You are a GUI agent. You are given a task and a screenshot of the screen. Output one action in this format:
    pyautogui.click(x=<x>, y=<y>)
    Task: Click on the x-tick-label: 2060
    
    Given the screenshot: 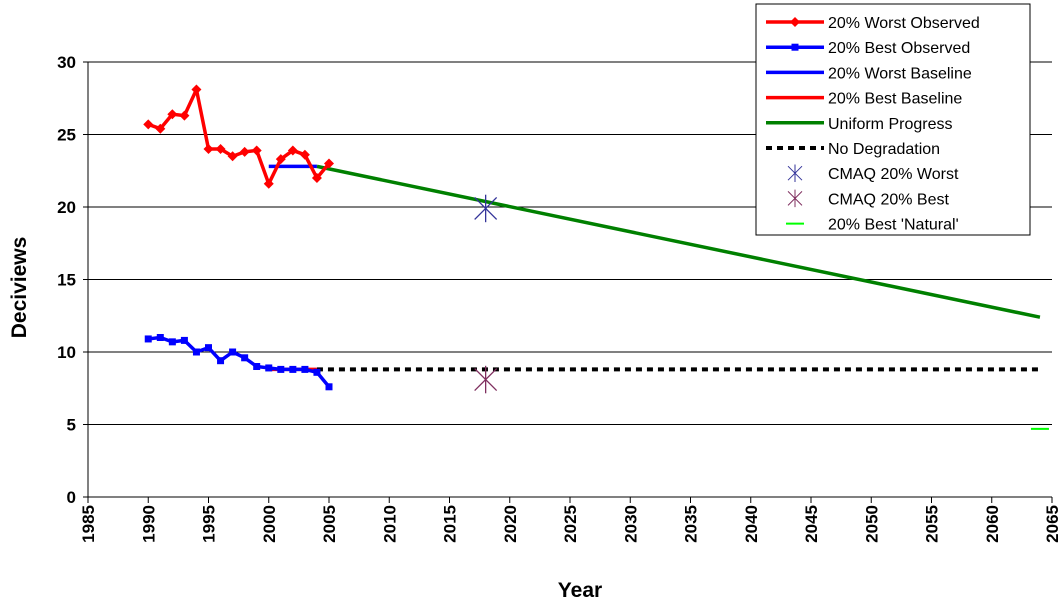 What is the action you would take?
    pyautogui.click(x=992, y=524)
    